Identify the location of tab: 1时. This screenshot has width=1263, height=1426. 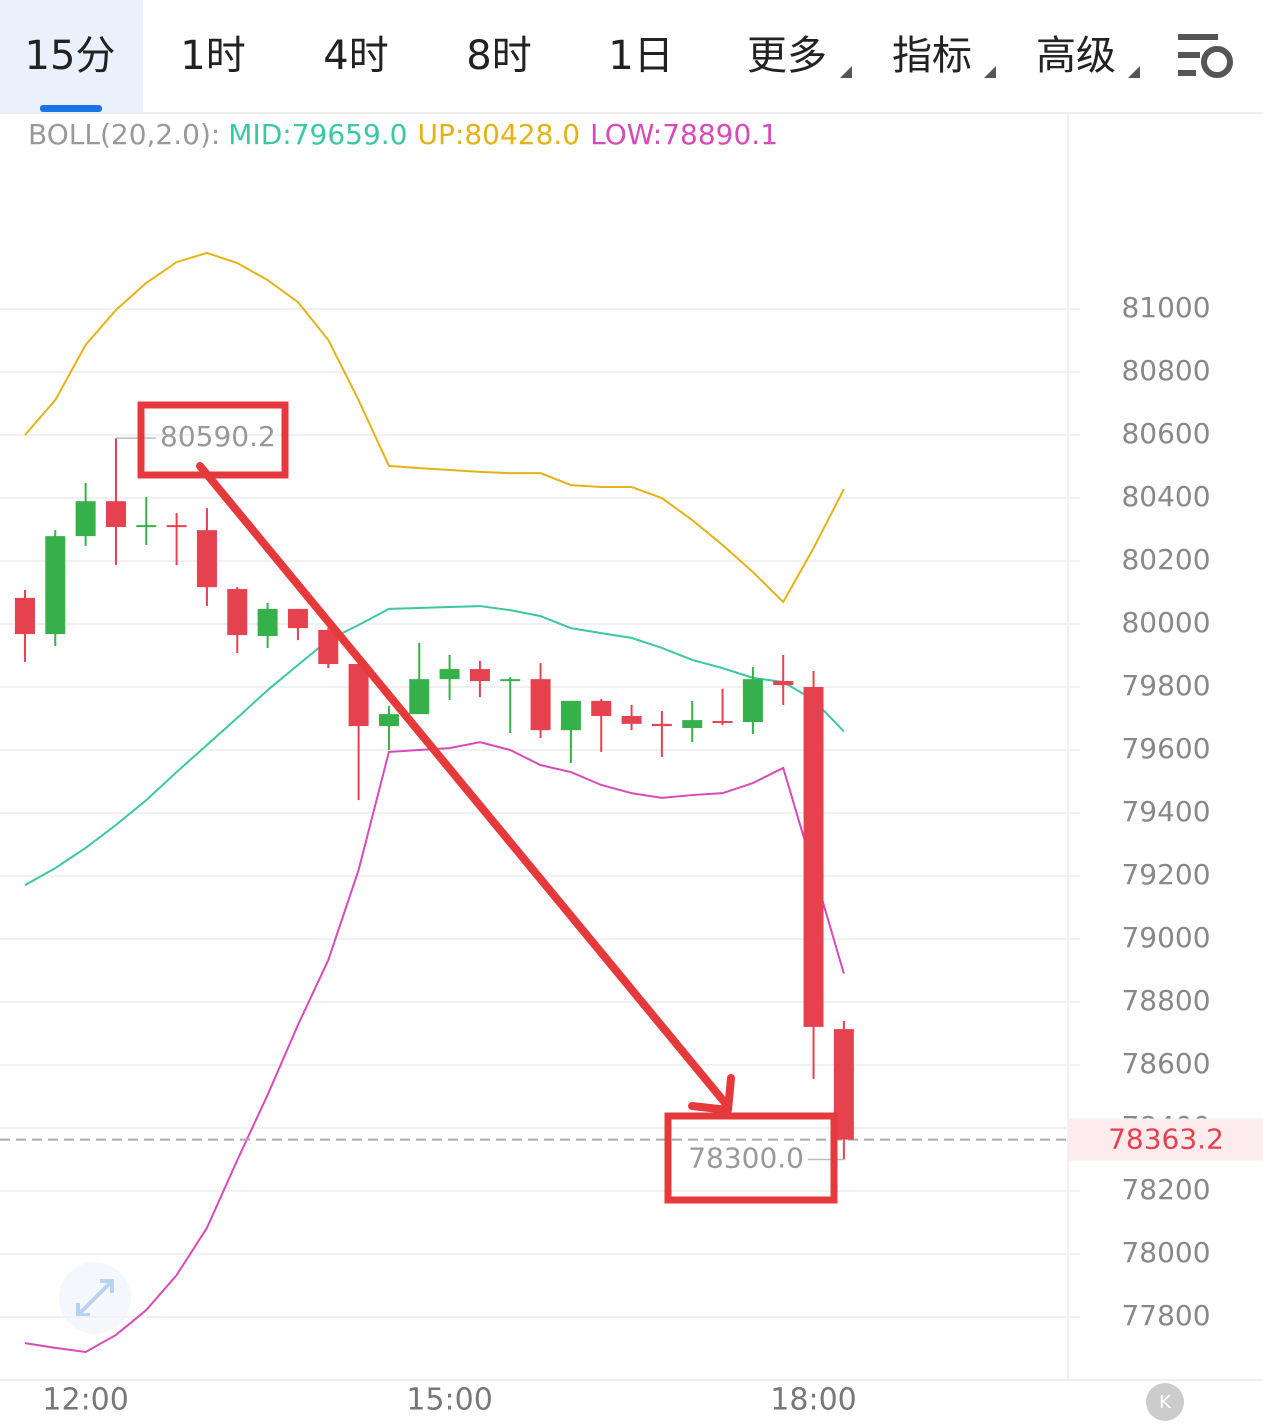
(212, 56).